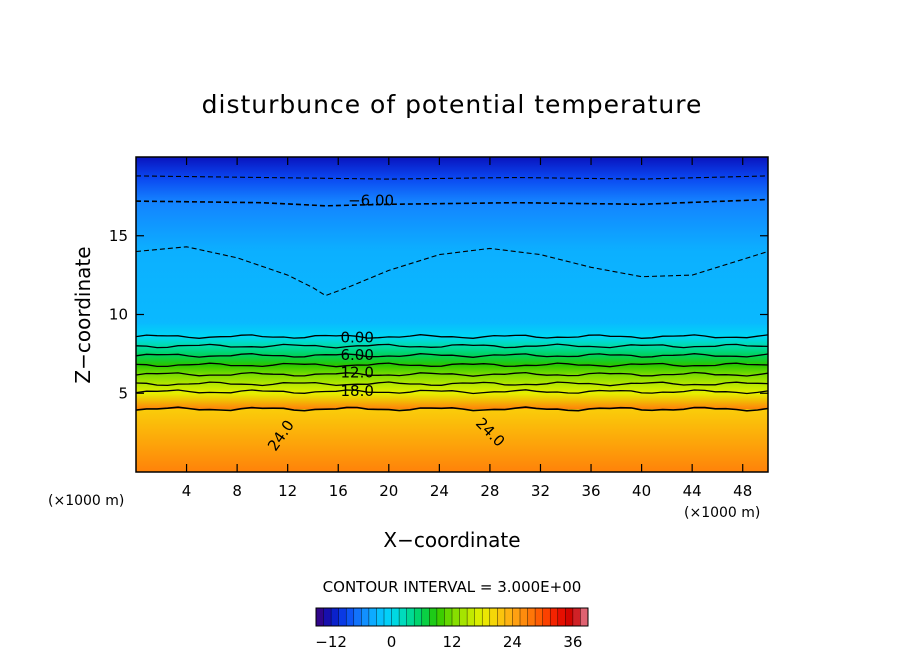 The width and height of the screenshot is (904, 654). I want to click on x-axis-label: X−coordinate, so click(451, 540).